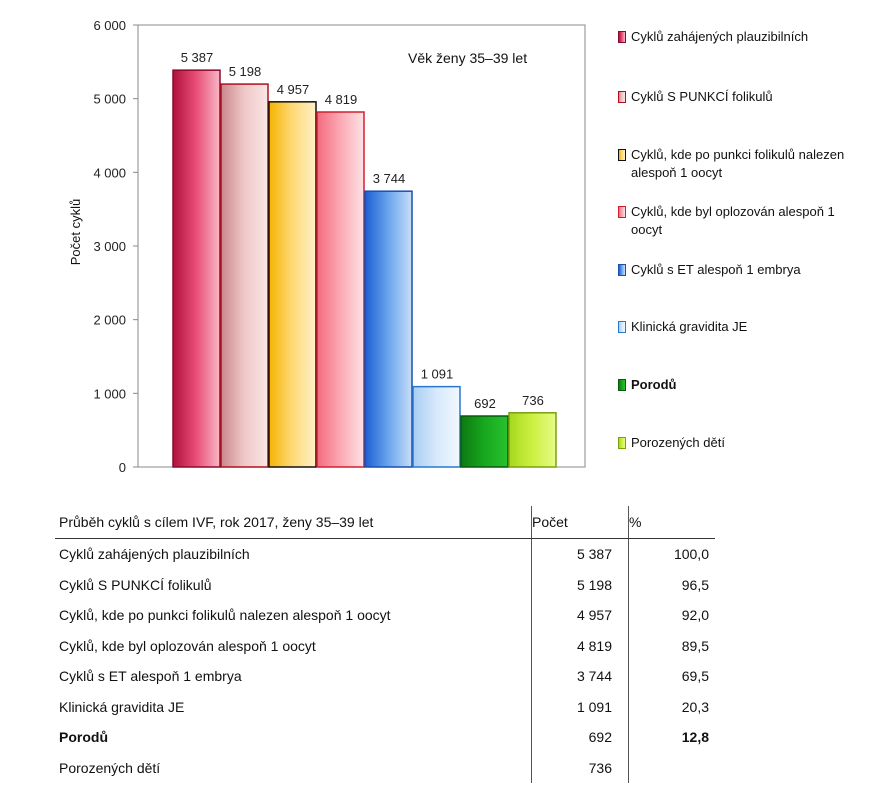 The height and width of the screenshot is (800, 871). What do you see at coordinates (671, 522) in the screenshot?
I see `header-percent: %` at bounding box center [671, 522].